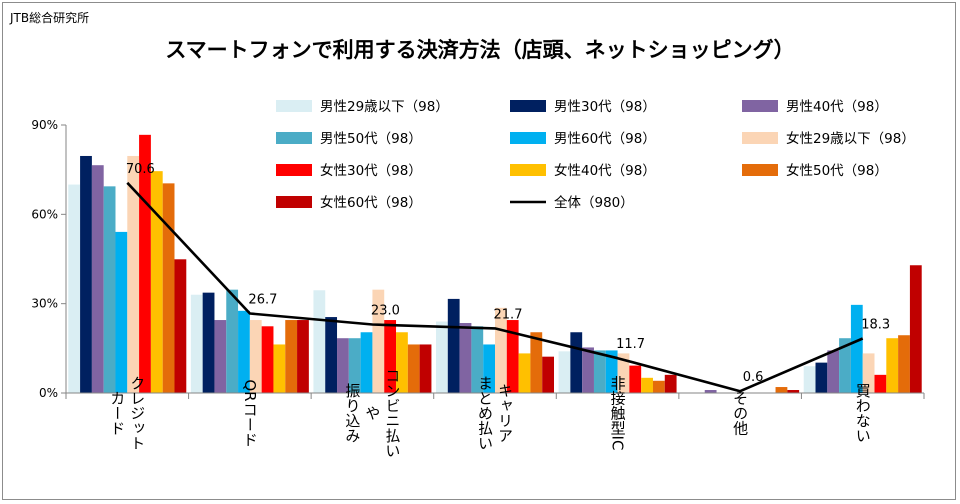 The height and width of the screenshot is (504, 960). What do you see at coordinates (180, 326) in the screenshot?
I see `bar-s9-c0` at bounding box center [180, 326].